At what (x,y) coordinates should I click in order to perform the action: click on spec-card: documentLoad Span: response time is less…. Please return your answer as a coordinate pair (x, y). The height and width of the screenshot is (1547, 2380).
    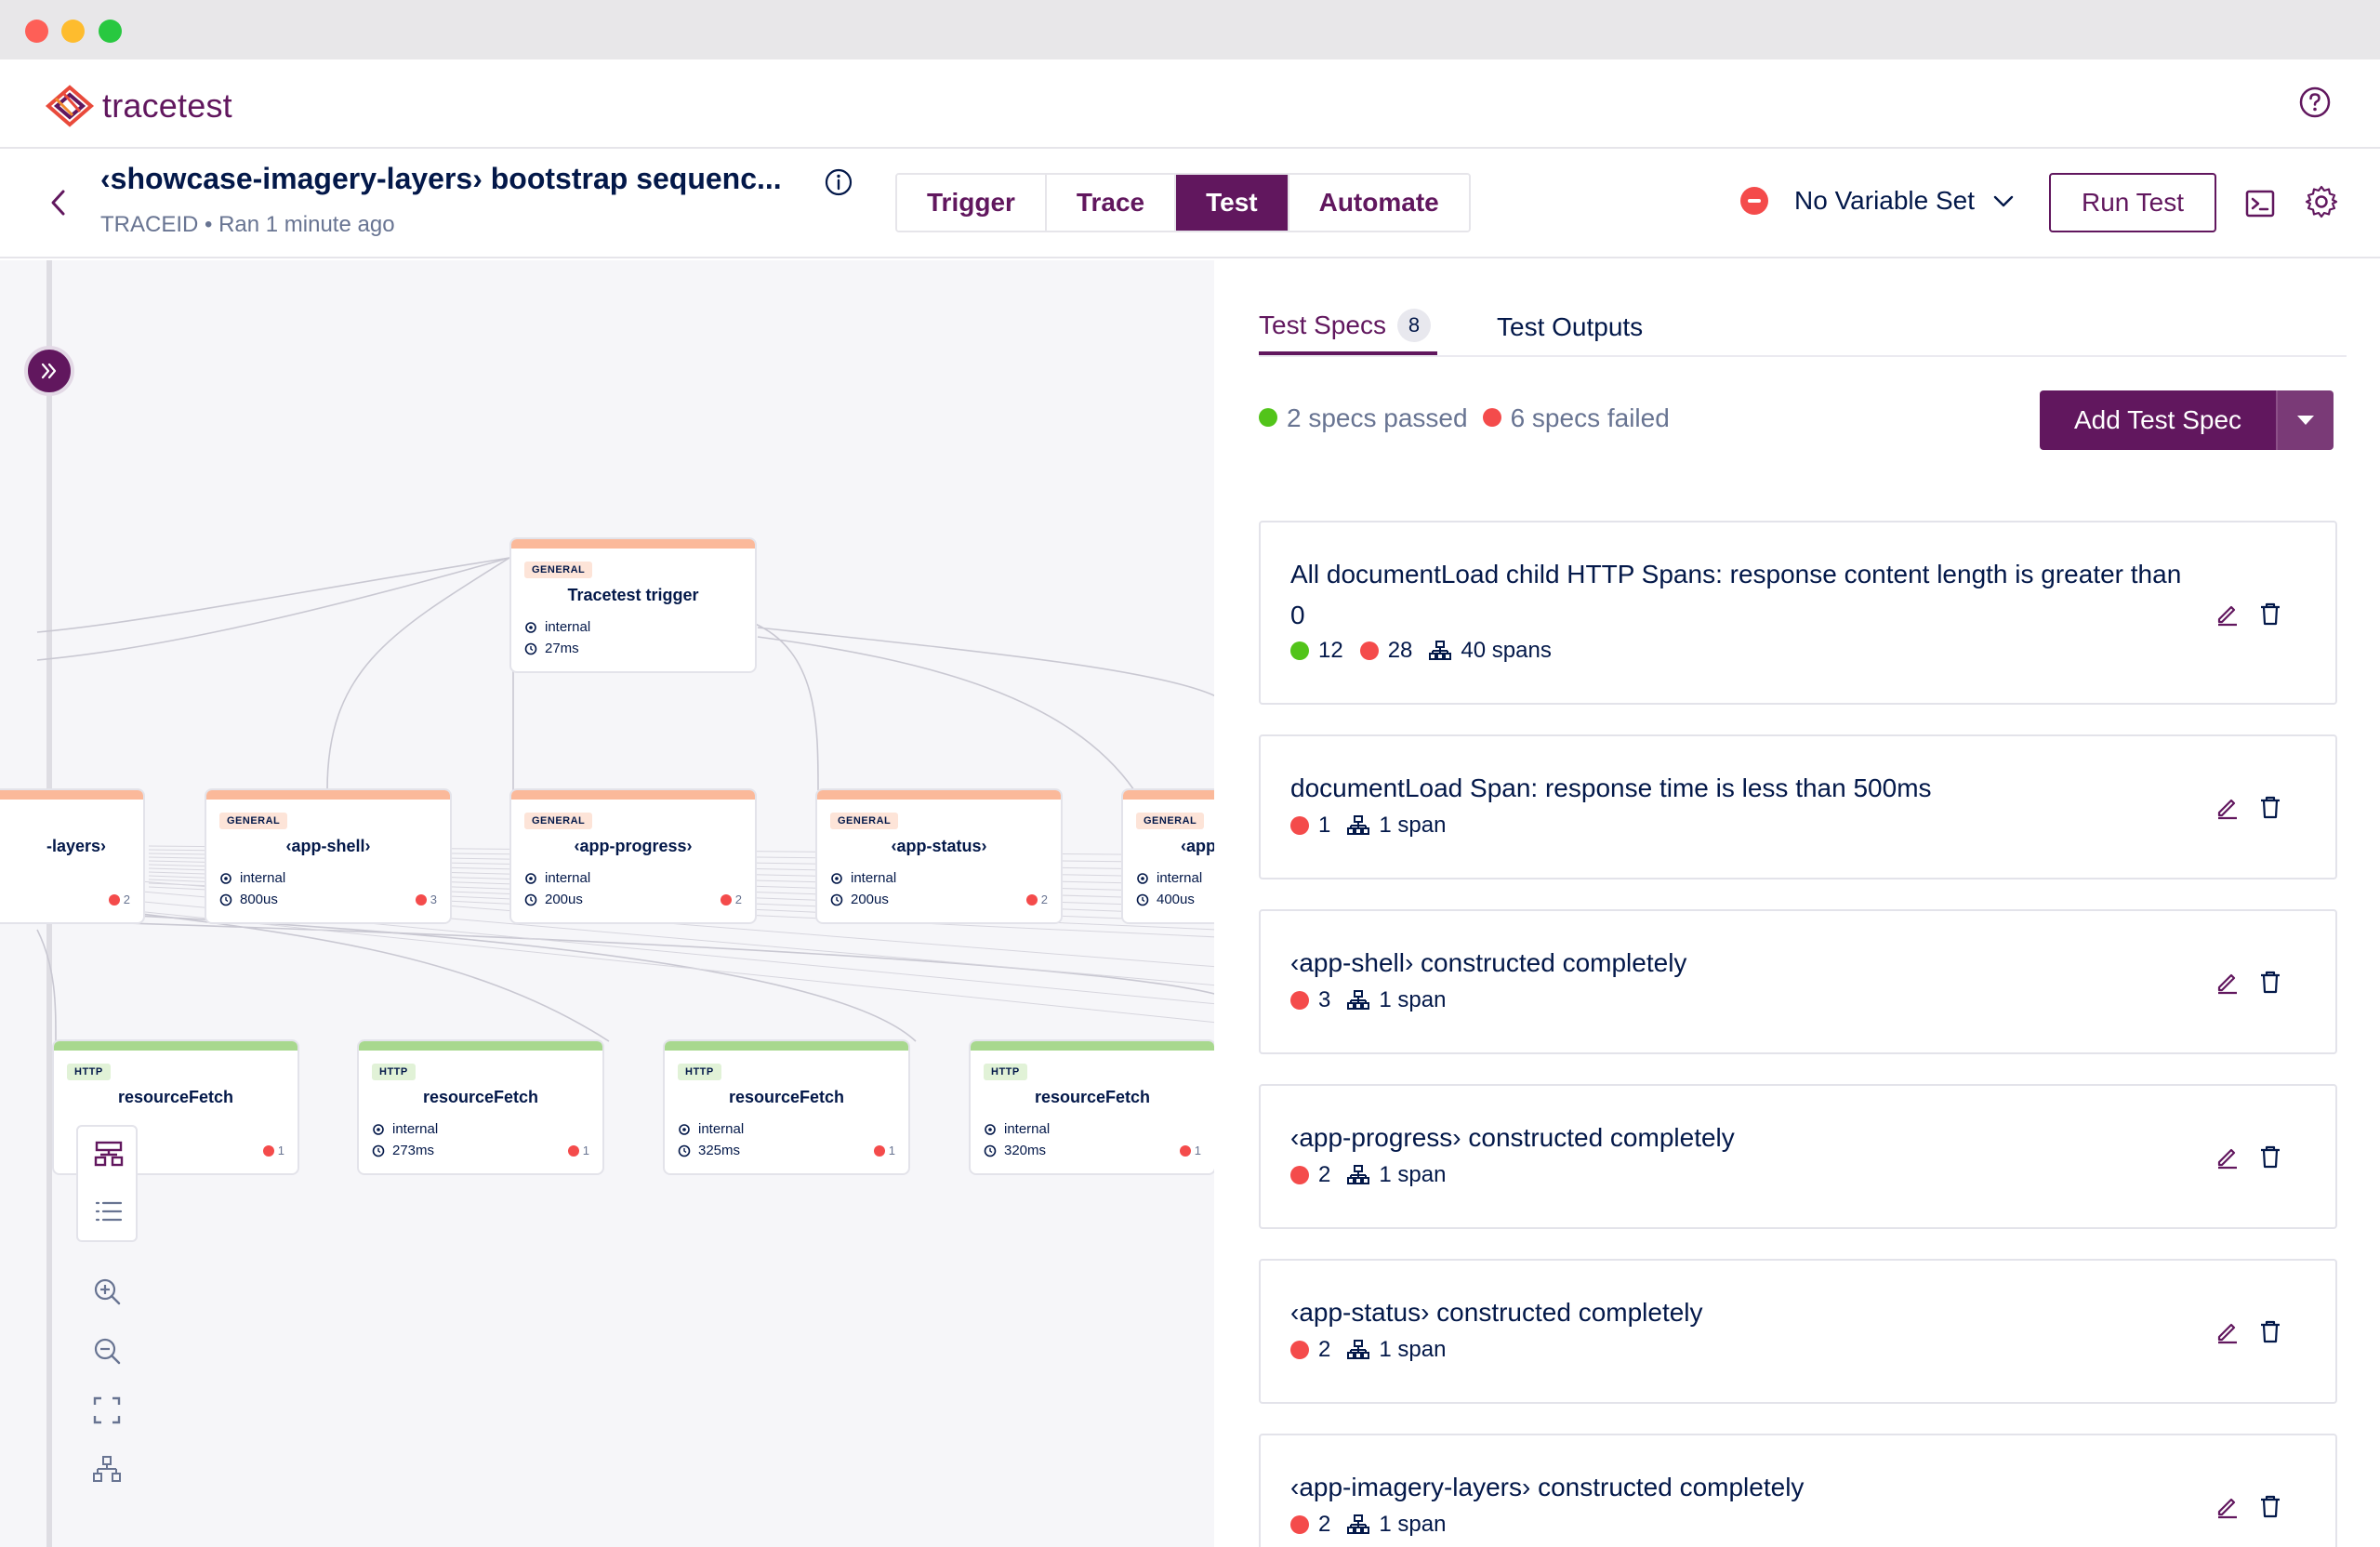
    Looking at the image, I should click on (1798, 806).